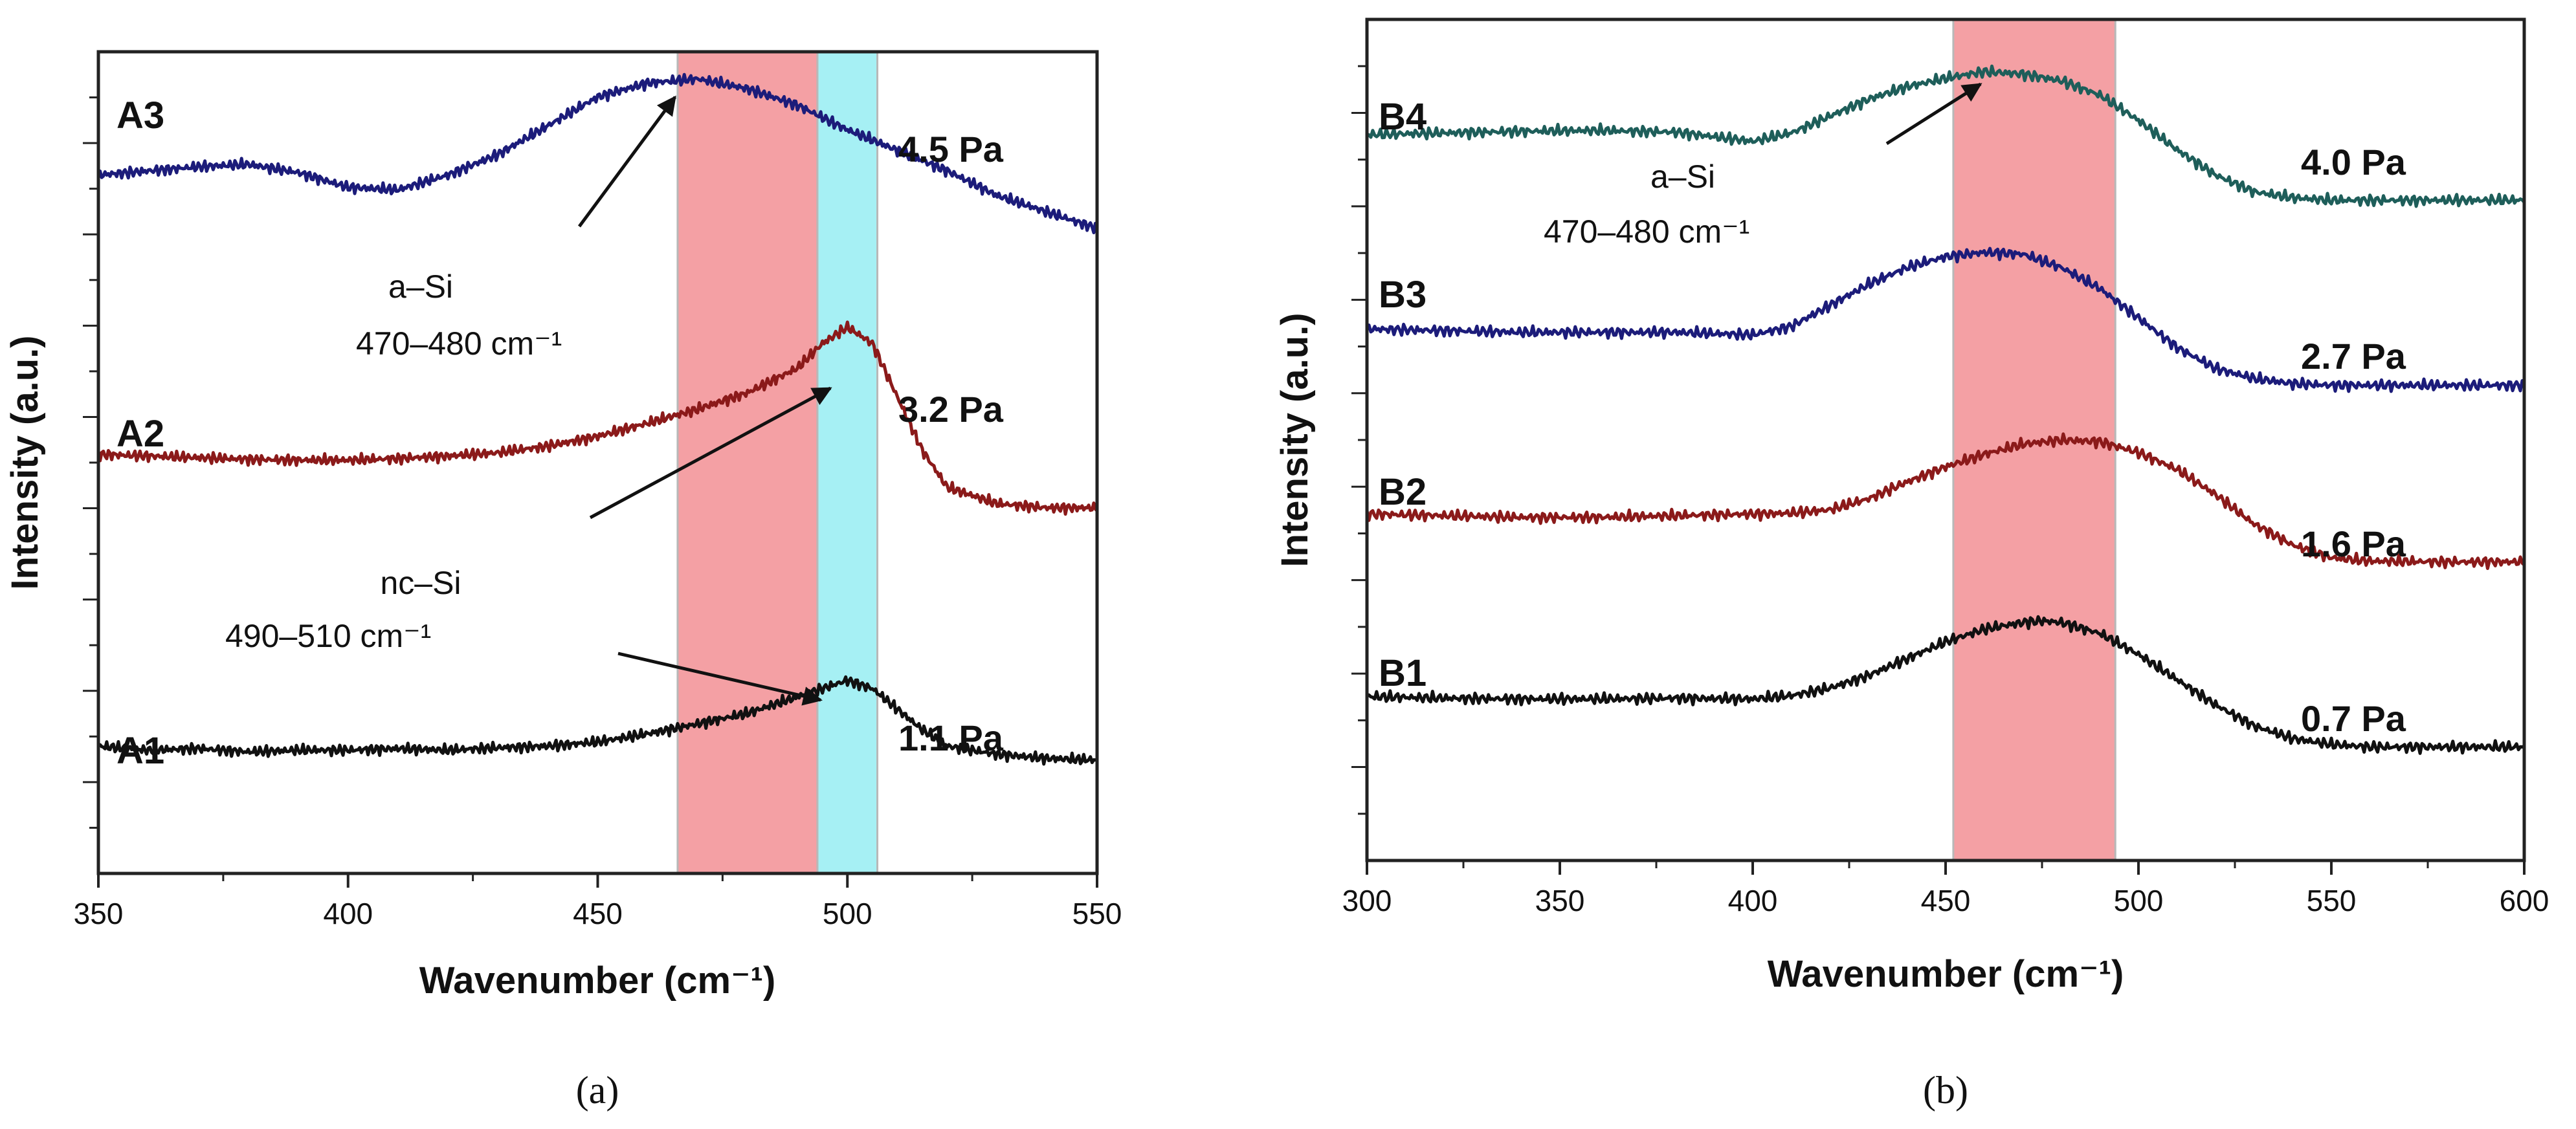 The height and width of the screenshot is (1129, 2576). Describe the element at coordinates (1946, 974) in the screenshot. I see `b-x-axis-title: Wavenumber (cm⁻¹)` at that location.